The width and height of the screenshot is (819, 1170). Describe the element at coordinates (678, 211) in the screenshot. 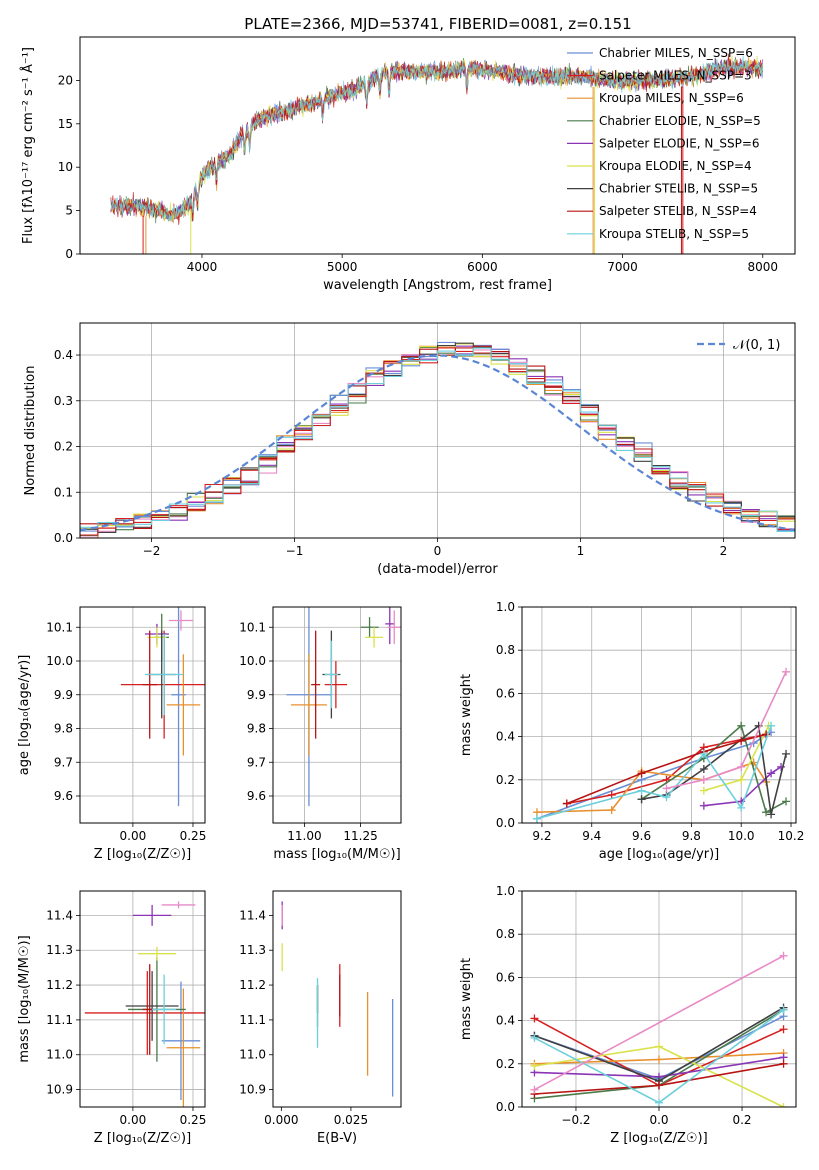

I see `legend-entry: Salpeter STELIB, N_SSP=4` at that location.